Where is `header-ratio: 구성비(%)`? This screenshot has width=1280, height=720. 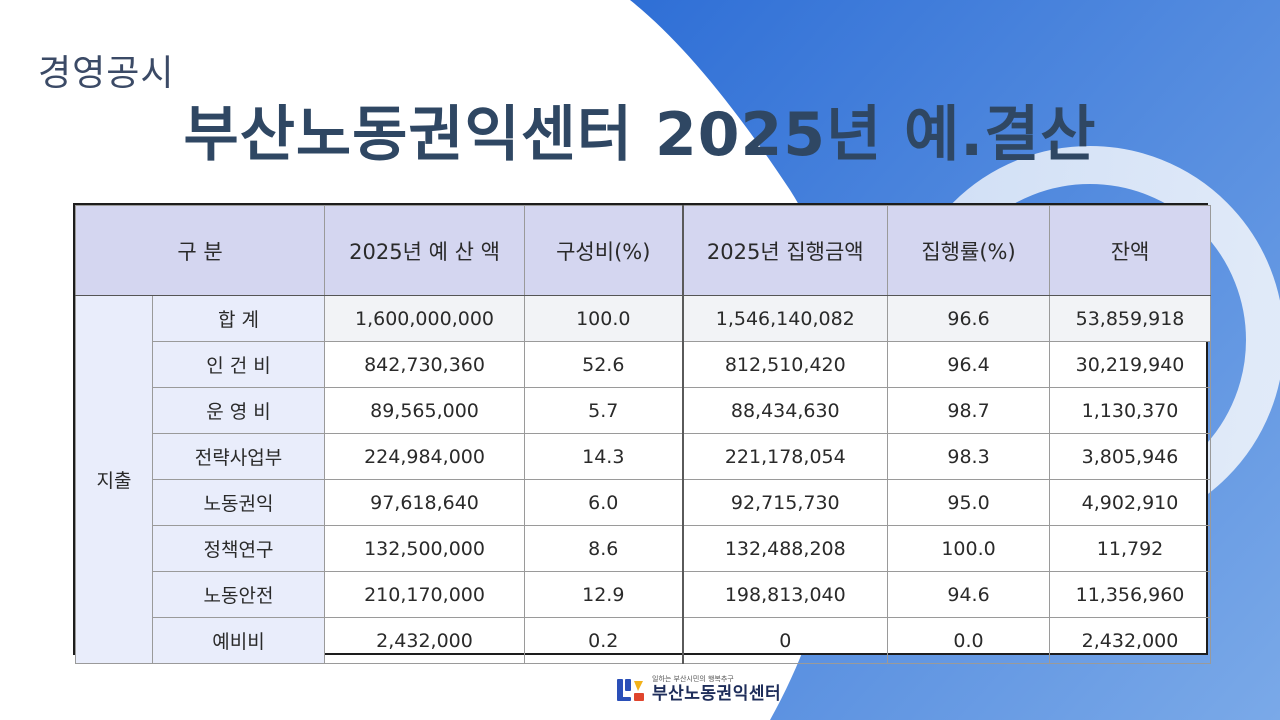 header-ratio: 구성비(%) is located at coordinates (604, 250).